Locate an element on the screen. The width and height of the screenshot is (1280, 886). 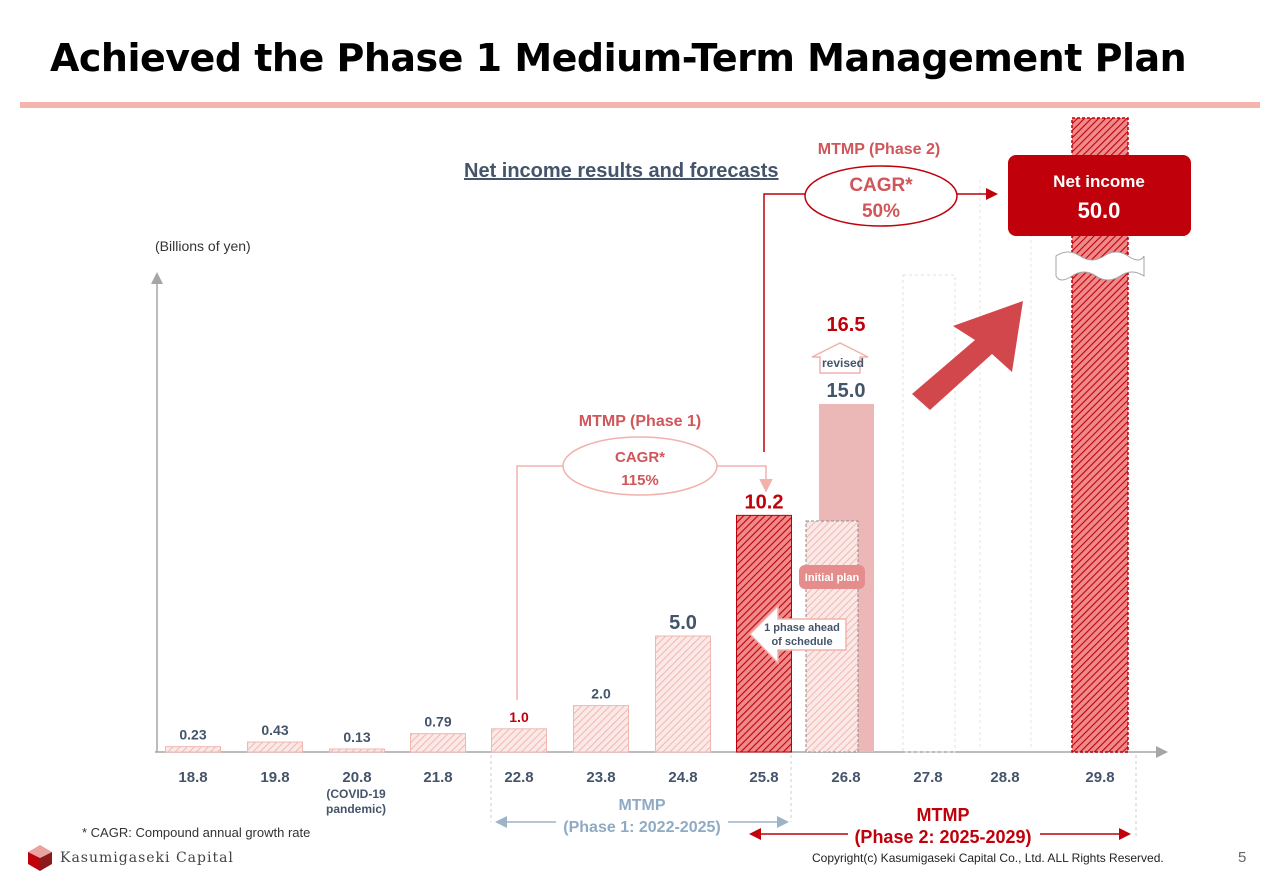
phase2-range-line2: (Phase 2: 2025-2029) is located at coordinates (942, 837).